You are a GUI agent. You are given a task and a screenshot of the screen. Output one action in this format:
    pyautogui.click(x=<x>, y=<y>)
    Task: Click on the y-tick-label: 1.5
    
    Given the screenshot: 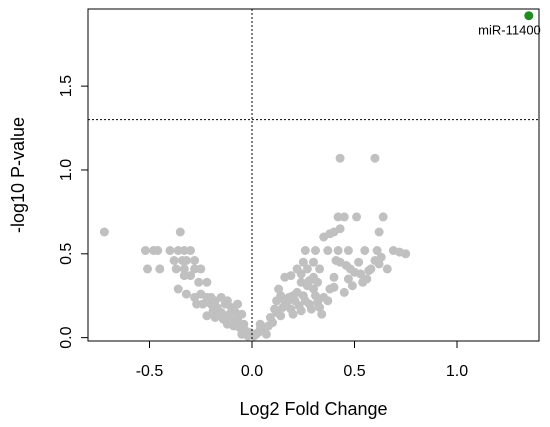 What is the action you would take?
    pyautogui.click(x=66, y=86)
    